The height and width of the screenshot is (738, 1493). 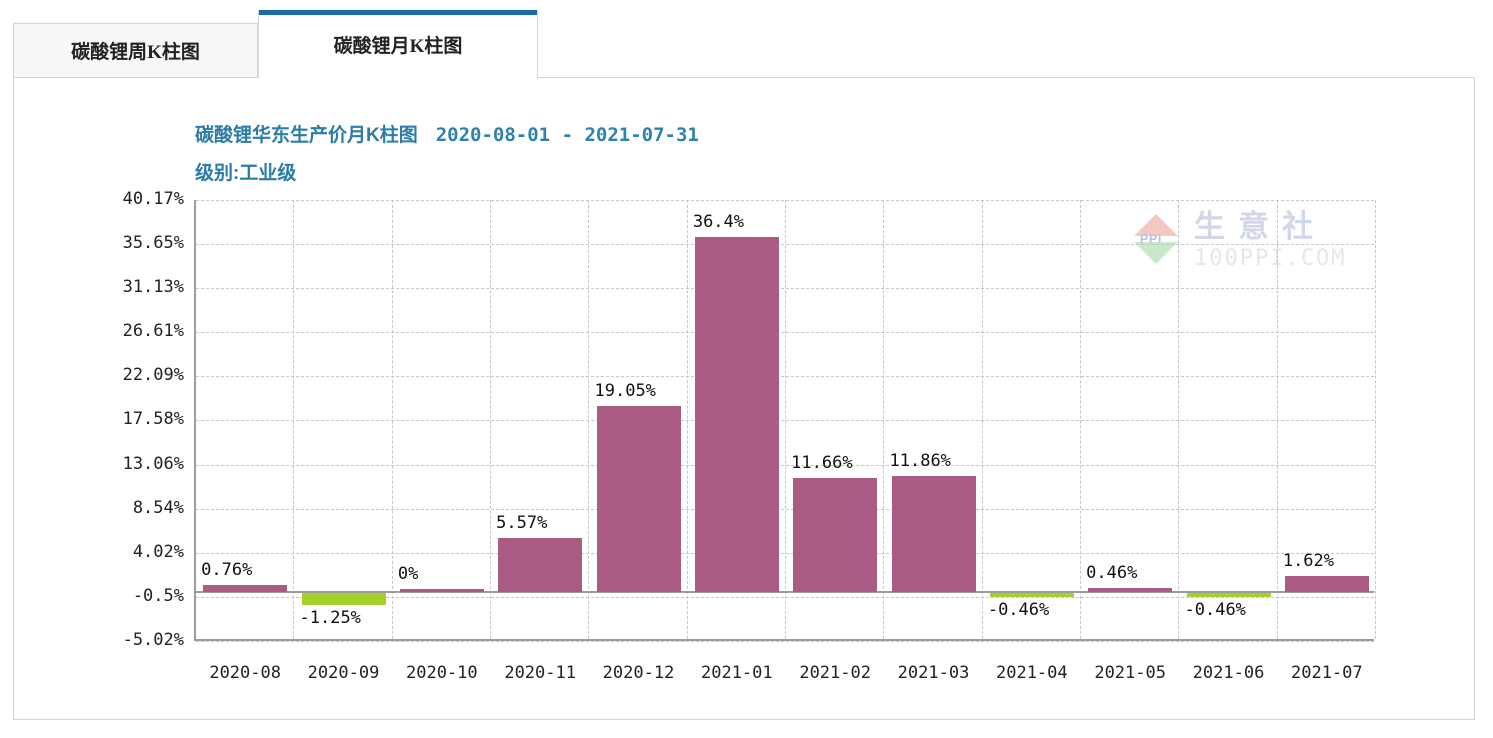 I want to click on bar-value-label: 11.86%, so click(x=920, y=461).